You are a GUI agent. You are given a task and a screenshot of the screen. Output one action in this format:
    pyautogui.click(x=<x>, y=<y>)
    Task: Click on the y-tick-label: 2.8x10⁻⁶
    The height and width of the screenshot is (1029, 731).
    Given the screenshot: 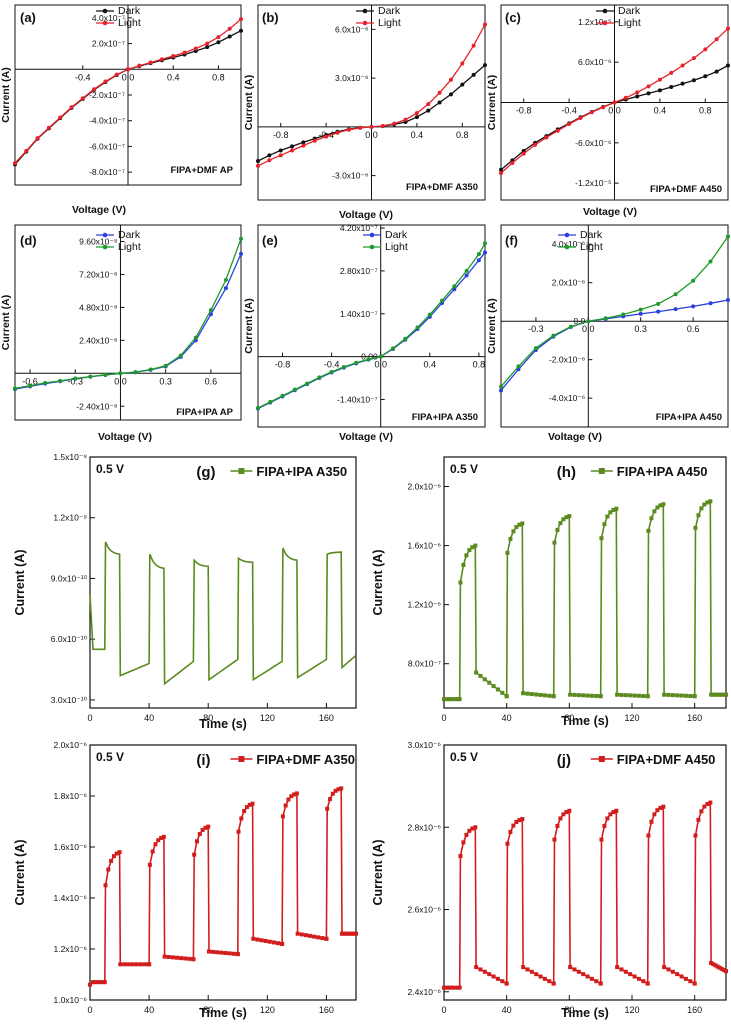 What is the action you would take?
    pyautogui.click(x=424, y=827)
    